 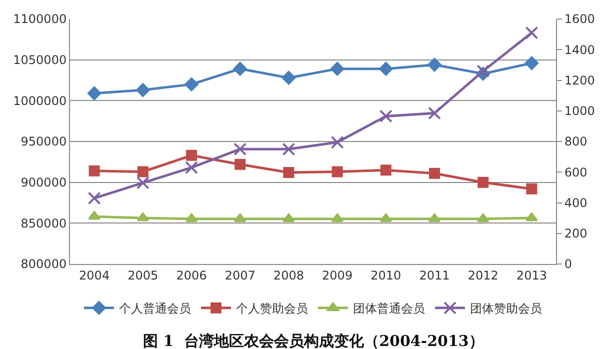 I want to click on y-tick-label: 850000, so click(x=43, y=223).